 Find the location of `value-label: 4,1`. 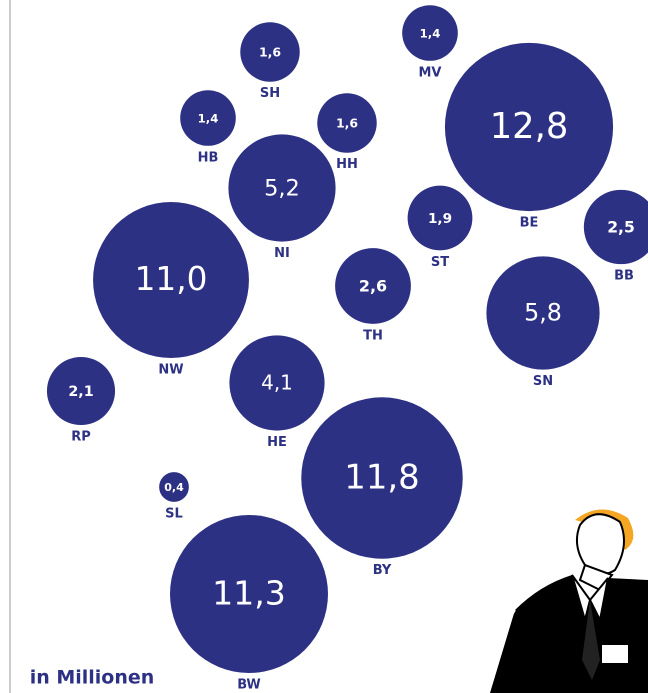

value-label: 4,1 is located at coordinates (277, 383).